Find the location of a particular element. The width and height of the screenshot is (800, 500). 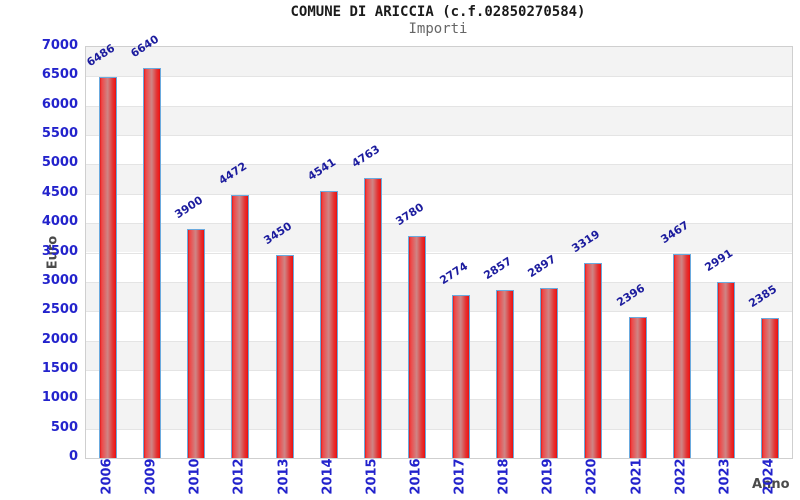

y-axis-tick-label: 5000 is located at coordinates (59, 163).